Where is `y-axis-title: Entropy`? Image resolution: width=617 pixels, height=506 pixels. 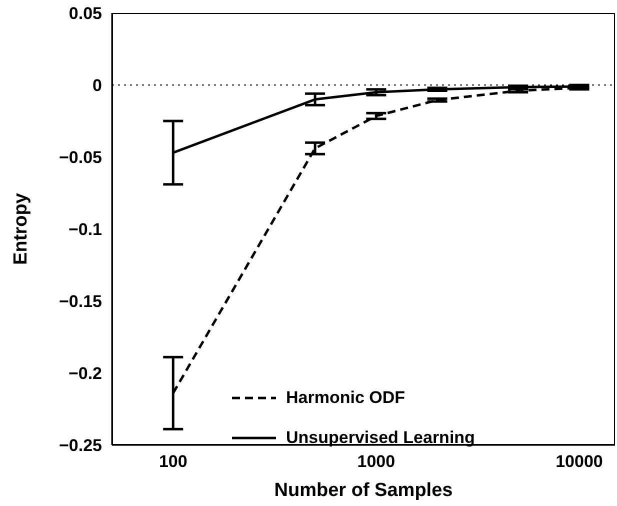 y-axis-title: Entropy is located at coordinates (21, 228).